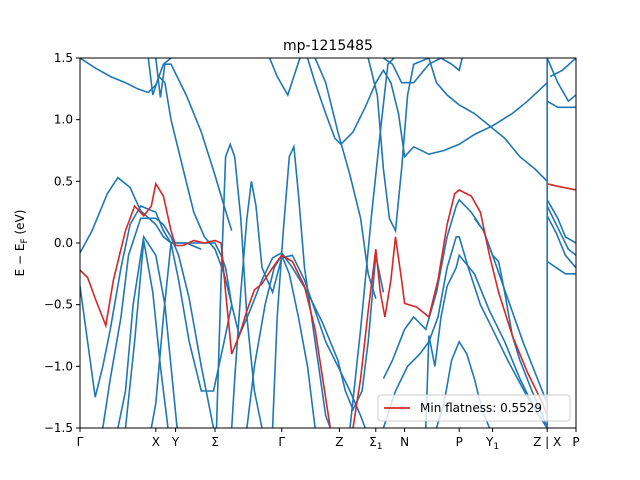 The image size is (640, 480). Describe the element at coordinates (58, 366) in the screenshot. I see `y-tick-label-1: −1.0` at that location.